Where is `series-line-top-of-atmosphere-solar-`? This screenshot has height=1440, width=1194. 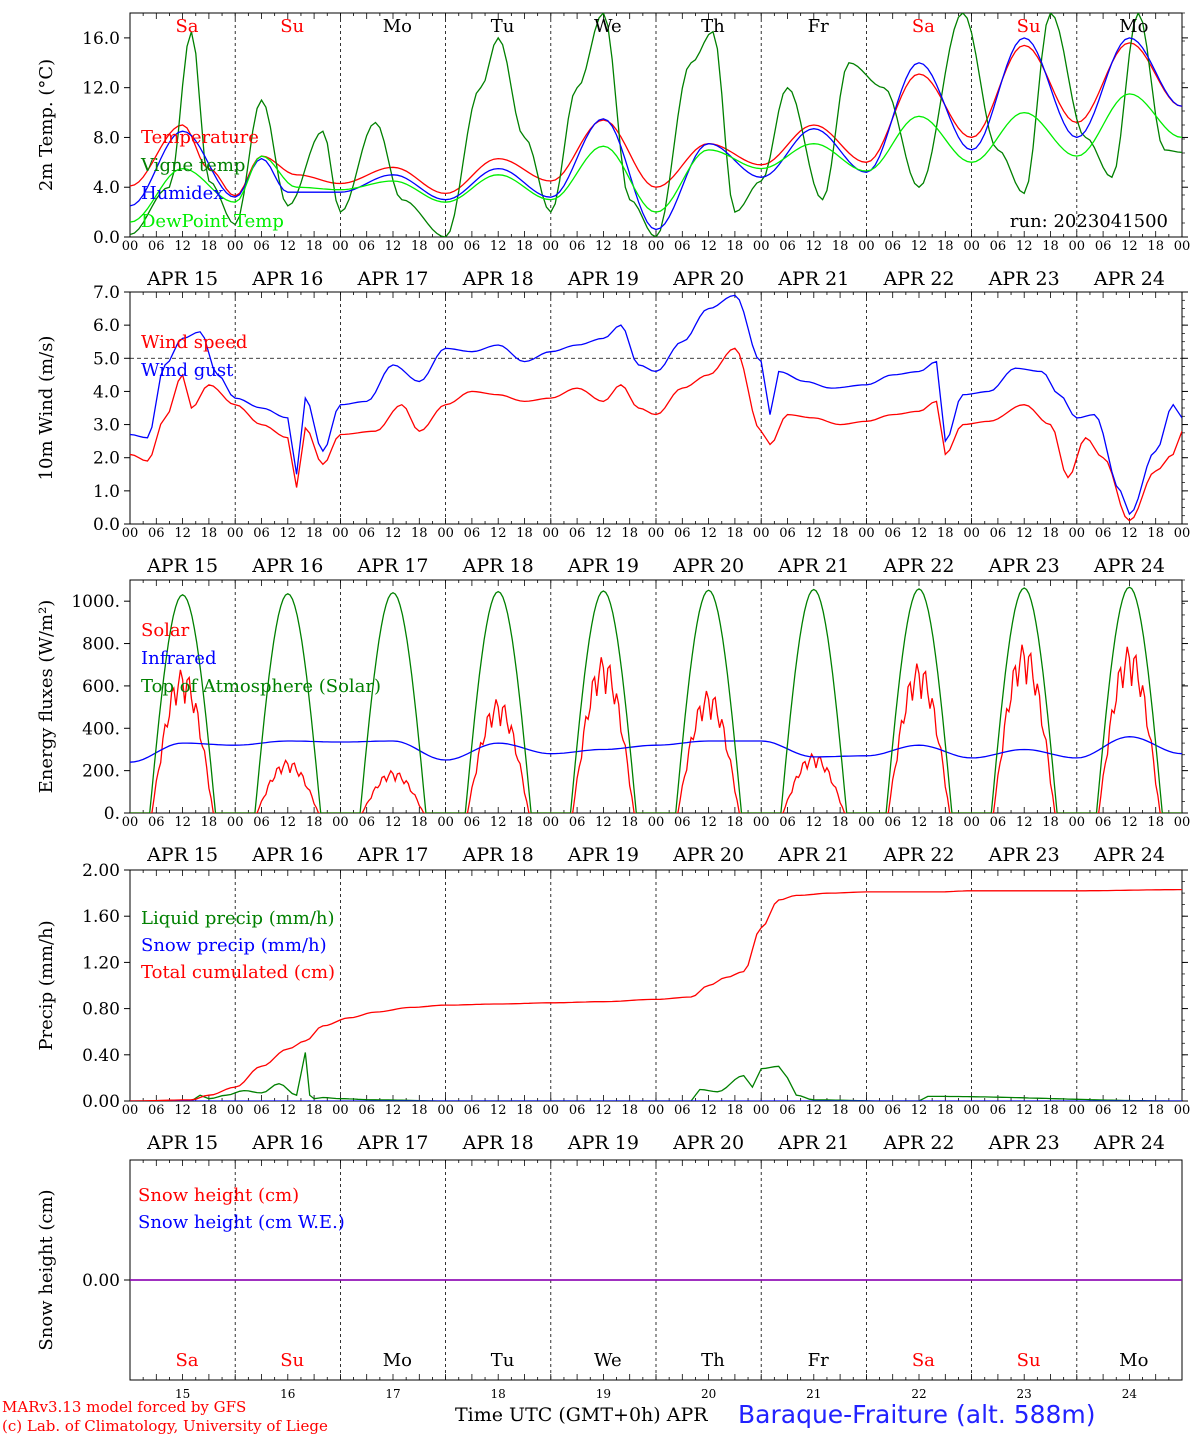 series-line-top-of-atmosphere-solar- is located at coordinates (656, 699).